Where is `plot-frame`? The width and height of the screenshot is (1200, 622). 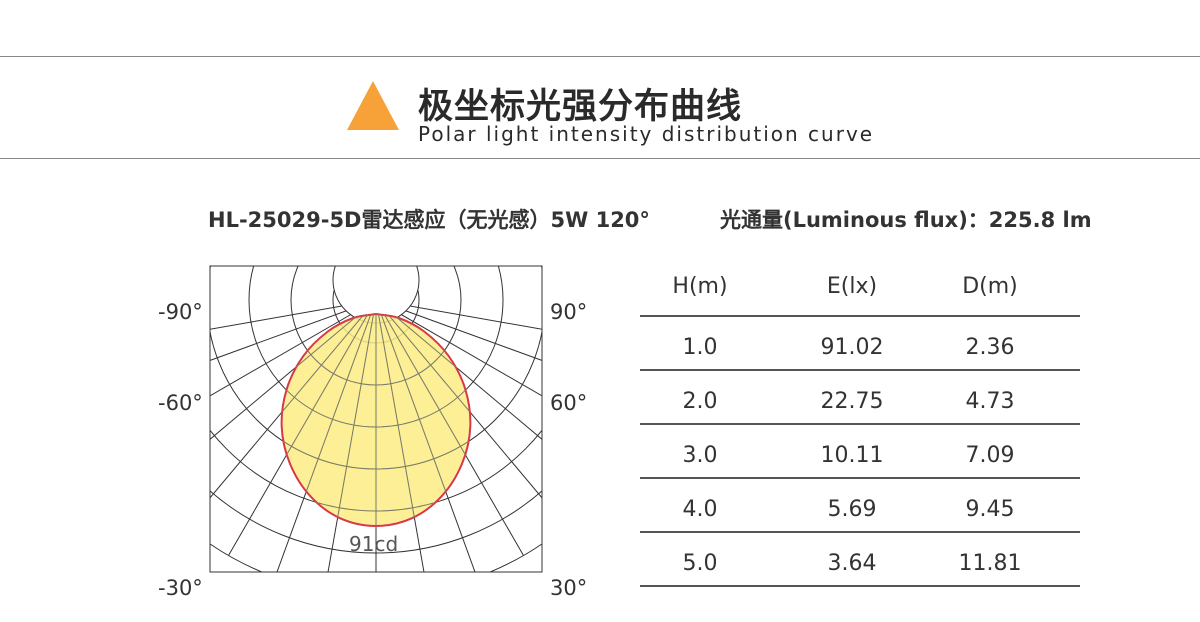 plot-frame is located at coordinates (376, 419).